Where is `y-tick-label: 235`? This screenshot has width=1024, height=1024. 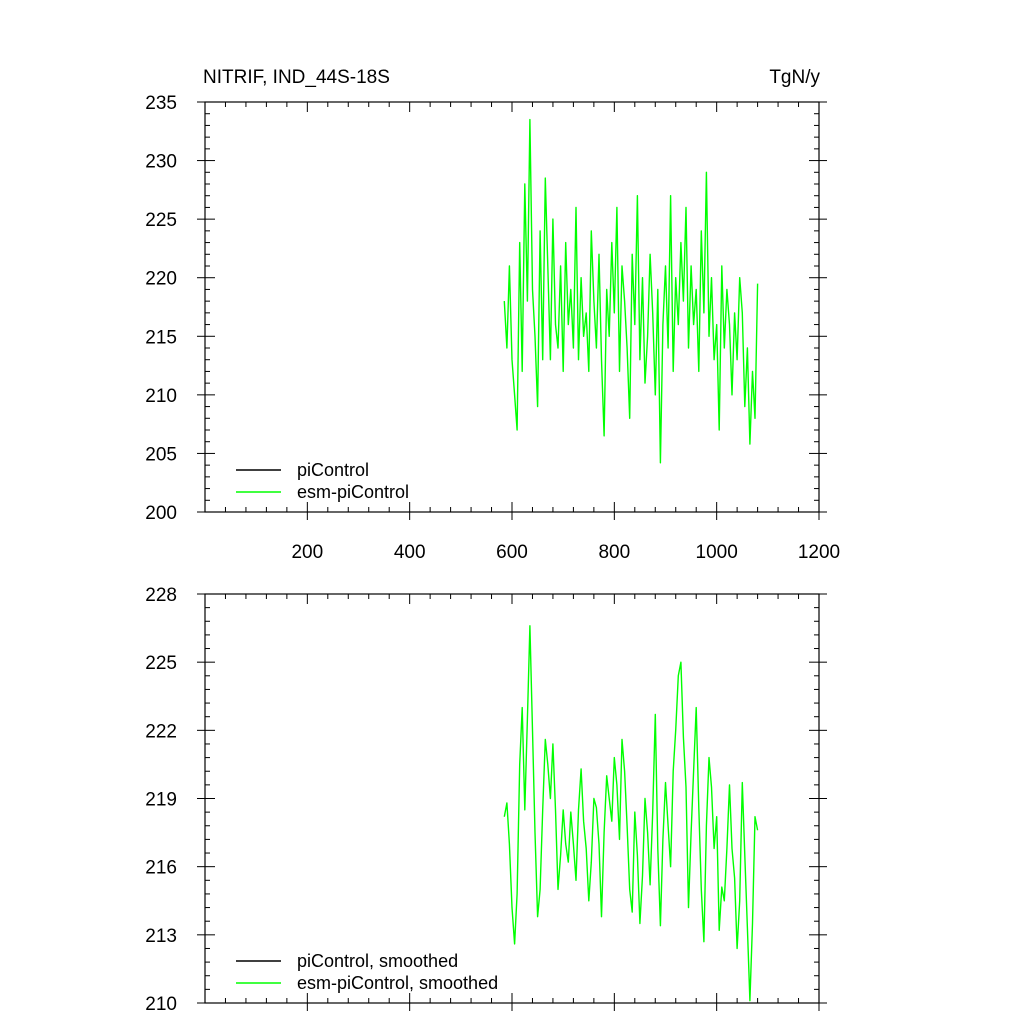
y-tick-label: 235 is located at coordinates (161, 103).